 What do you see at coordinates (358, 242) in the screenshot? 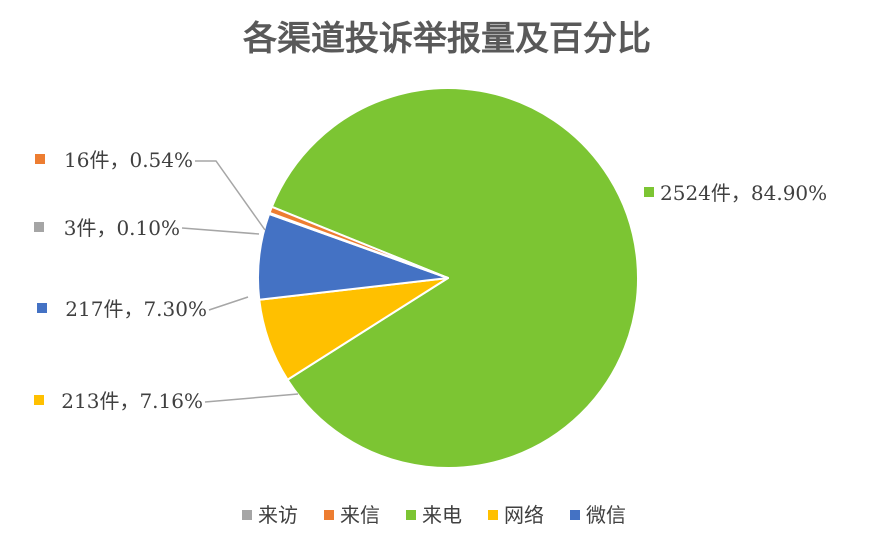
I see `pie-slice` at bounding box center [358, 242].